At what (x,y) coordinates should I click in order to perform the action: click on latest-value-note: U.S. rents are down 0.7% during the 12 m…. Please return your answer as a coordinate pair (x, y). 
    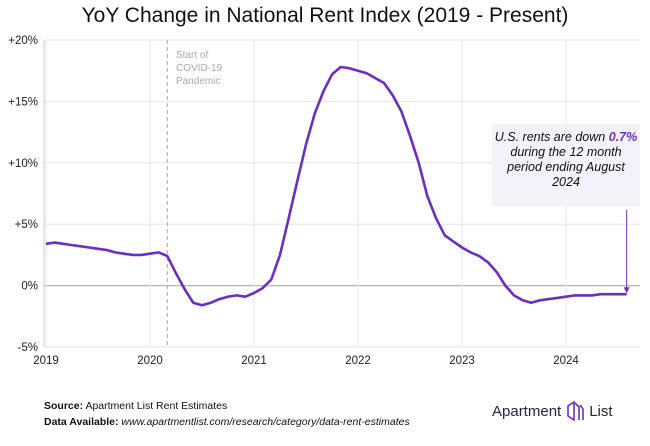
    Looking at the image, I should click on (566, 165).